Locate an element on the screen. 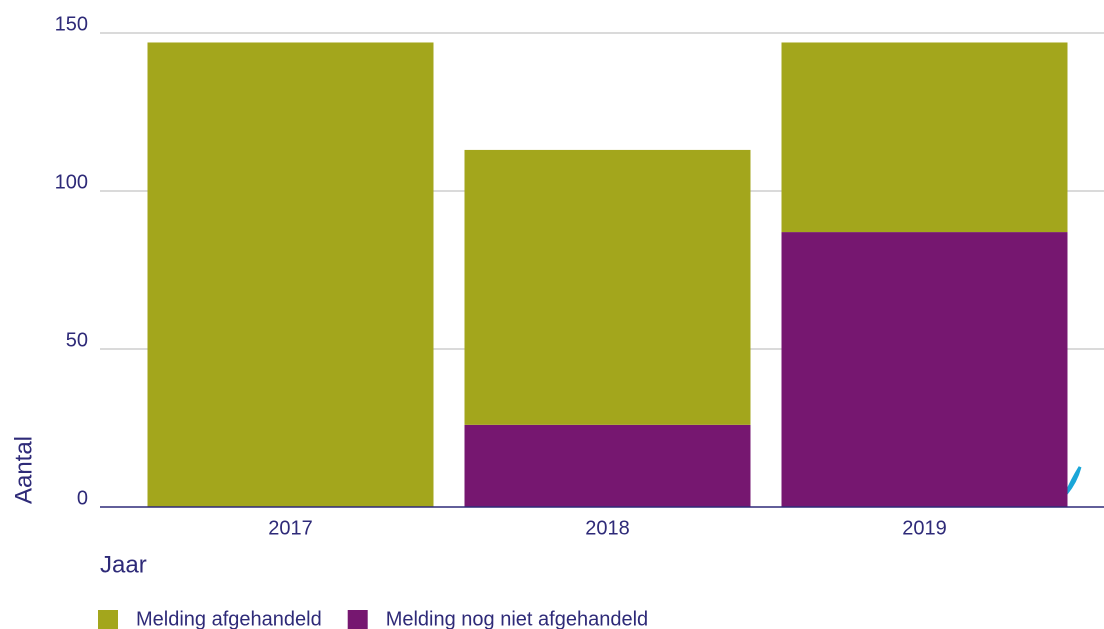  legend-label: Melding afgehandeld is located at coordinates (229, 618).